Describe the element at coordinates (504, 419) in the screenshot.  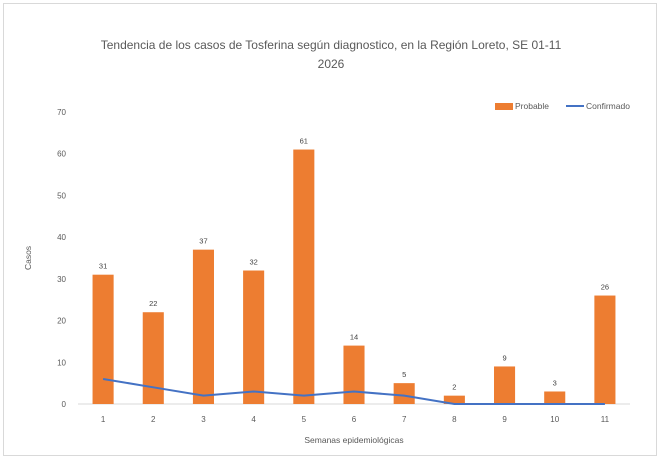
I see `x-tick-label: 9` at that location.